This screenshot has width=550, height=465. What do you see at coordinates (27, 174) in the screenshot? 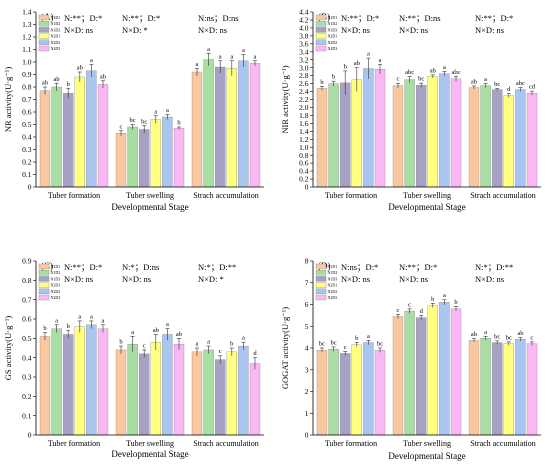
I see `y-tick-label: 0.1` at bounding box center [27, 174].